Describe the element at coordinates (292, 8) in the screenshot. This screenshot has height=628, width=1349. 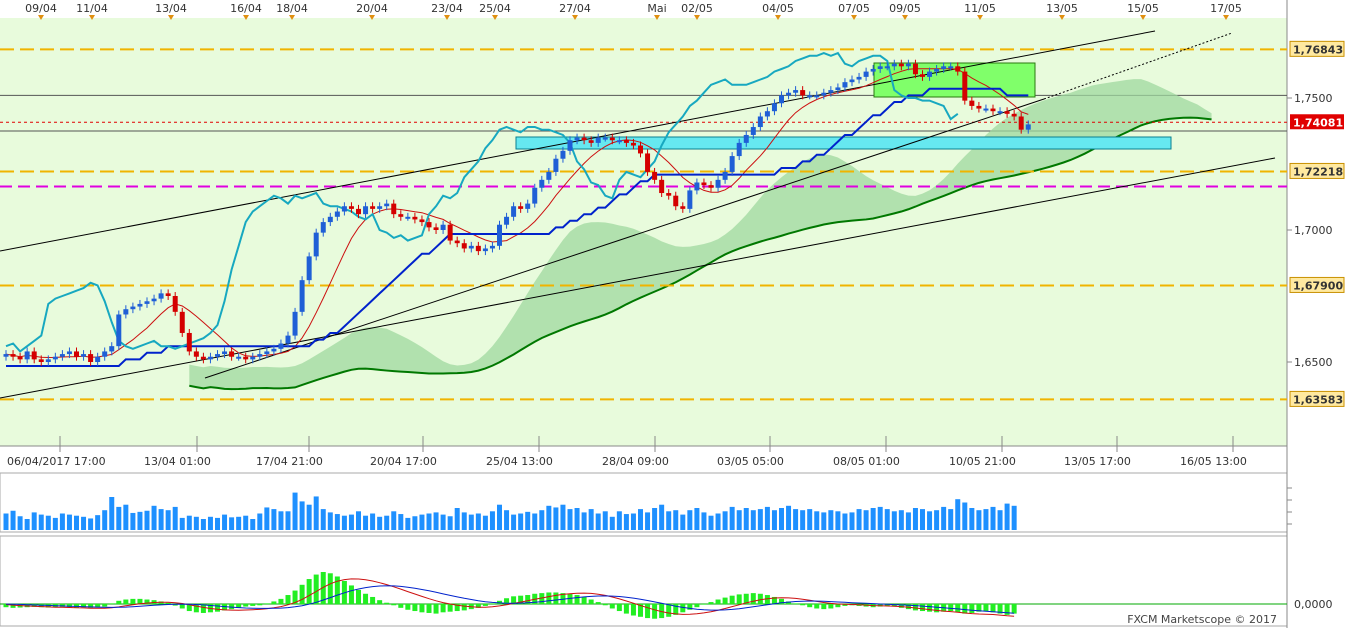
I see `top-date-label: 18/04` at that location.